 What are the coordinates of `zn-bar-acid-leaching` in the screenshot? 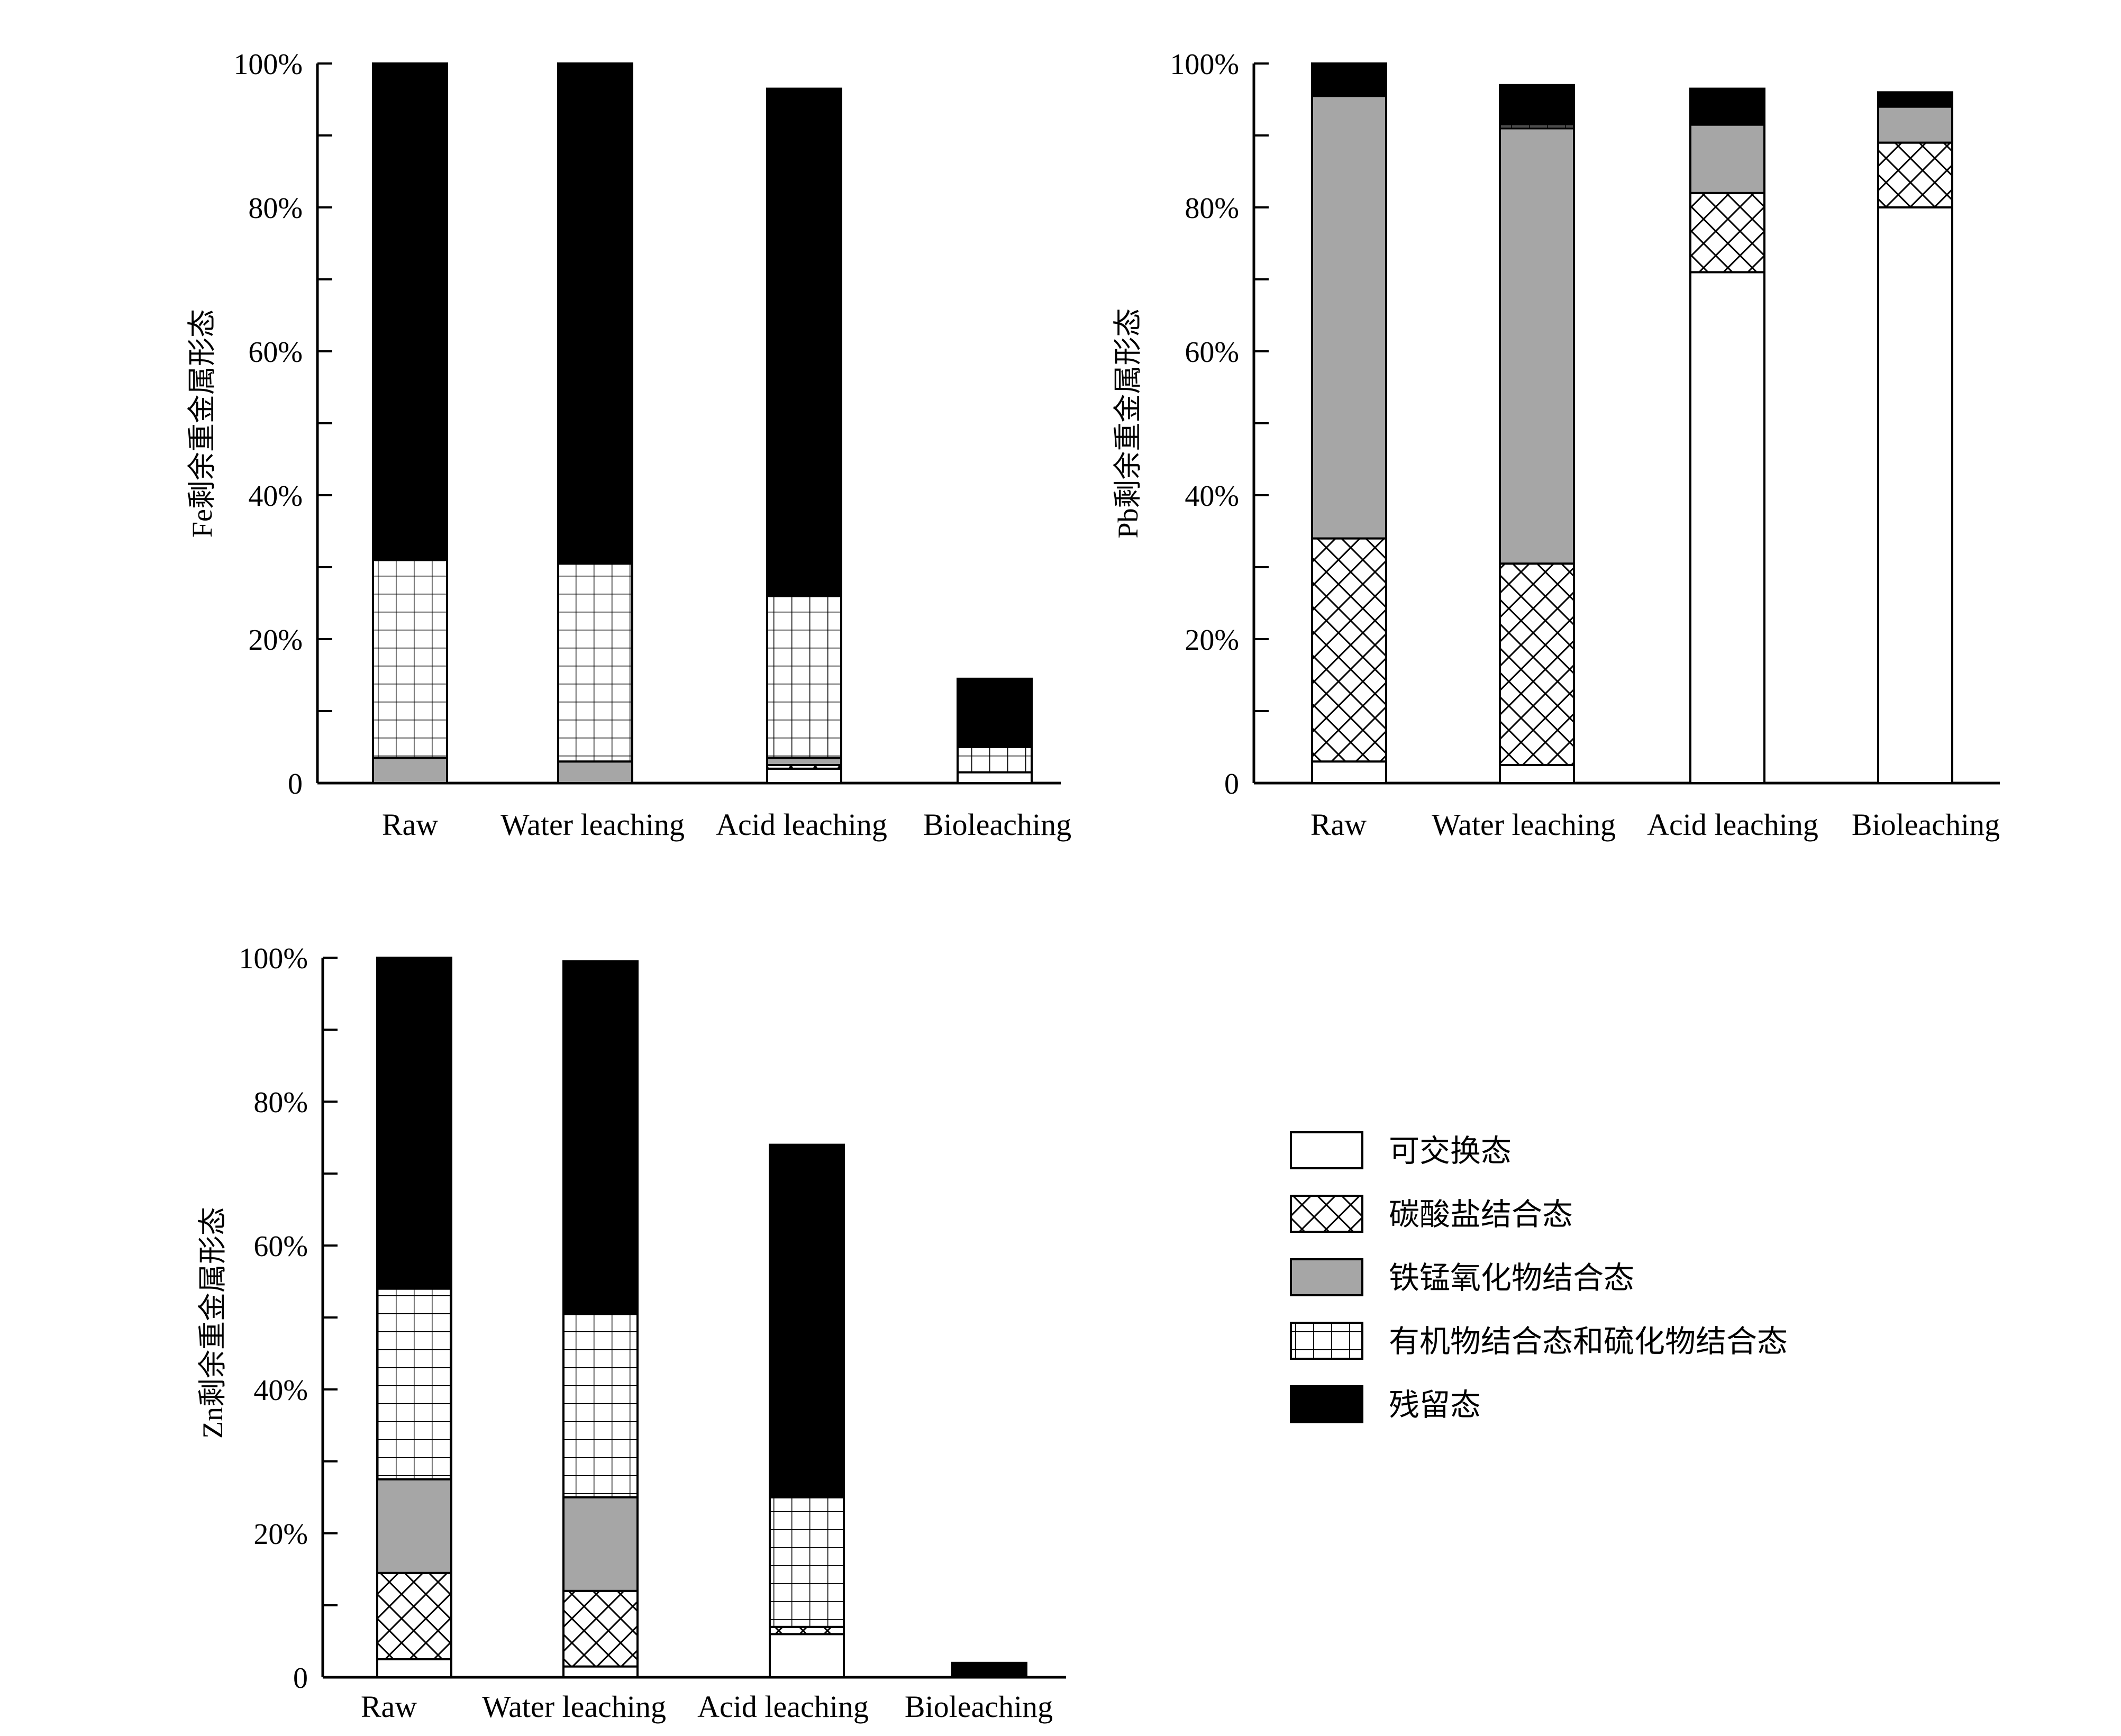 It's located at (807, 1410).